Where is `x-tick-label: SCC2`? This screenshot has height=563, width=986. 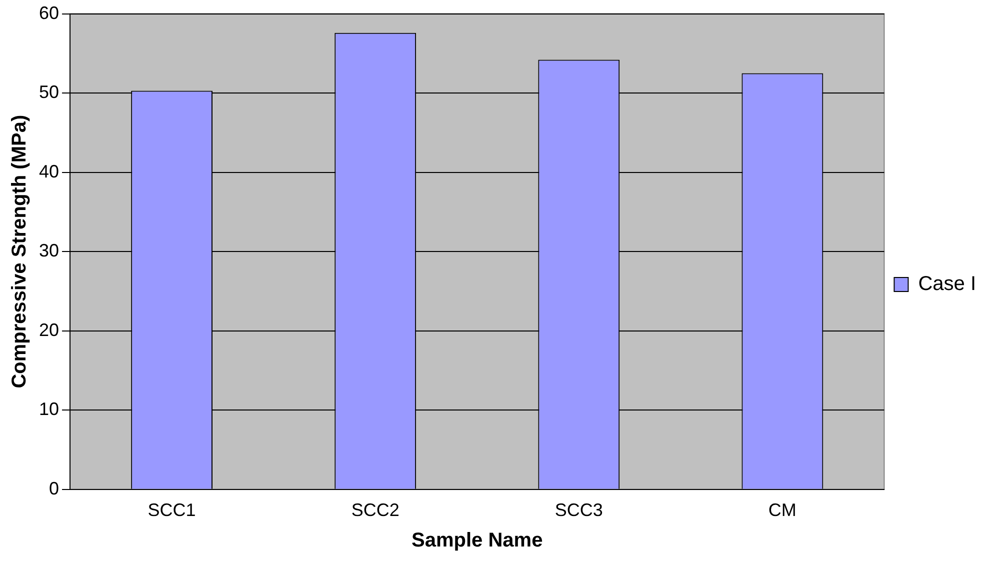
x-tick-label: SCC2 is located at coordinates (375, 510).